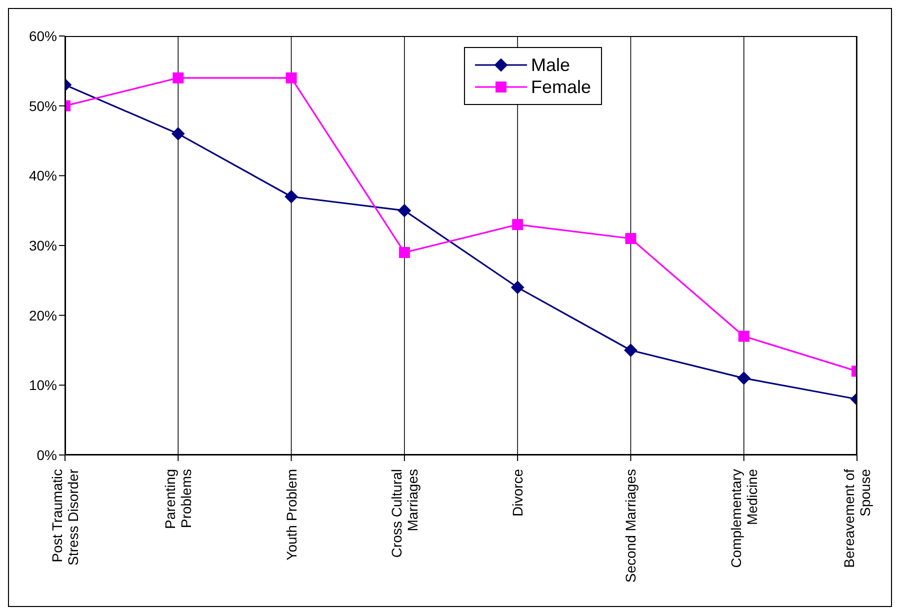 The width and height of the screenshot is (898, 613). What do you see at coordinates (518, 492) in the screenshot?
I see `x-tick-label: Divorce` at bounding box center [518, 492].